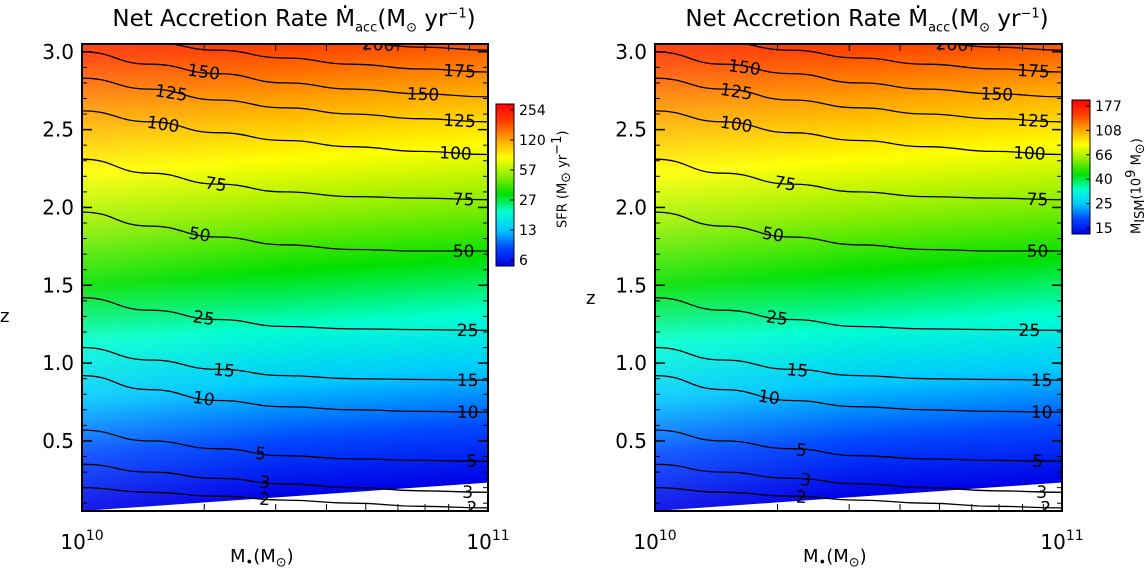 Image resolution: width=1146 pixels, height=581 pixels. Describe the element at coordinates (769, 397) in the screenshot. I see `contour-label-10-left: 10` at that location.